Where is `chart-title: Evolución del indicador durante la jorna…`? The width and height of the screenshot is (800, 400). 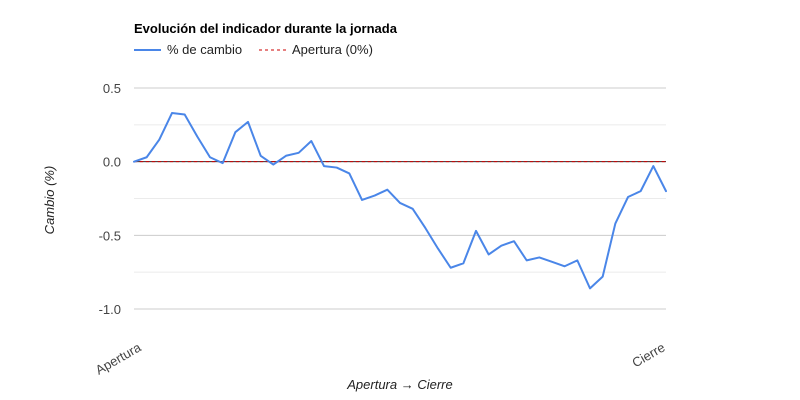
chart-title: Evolución del indicador durante la jorna… is located at coordinates (266, 28).